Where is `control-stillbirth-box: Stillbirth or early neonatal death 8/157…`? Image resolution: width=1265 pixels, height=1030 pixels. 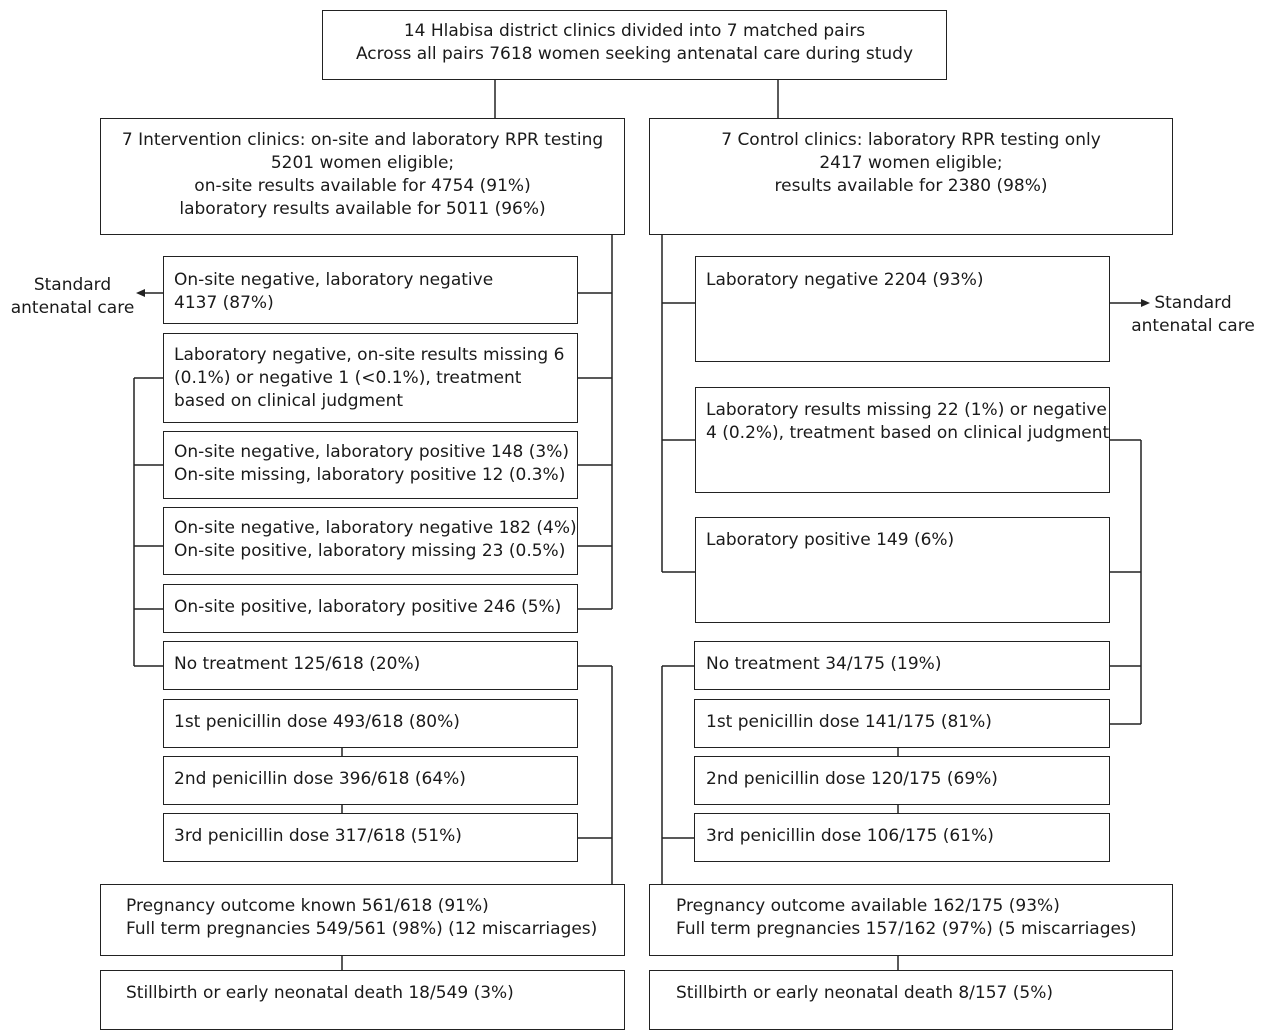
control-stillbirth-box: Stillbirth or early neonatal death 8/157… is located at coordinates (911, 1000).